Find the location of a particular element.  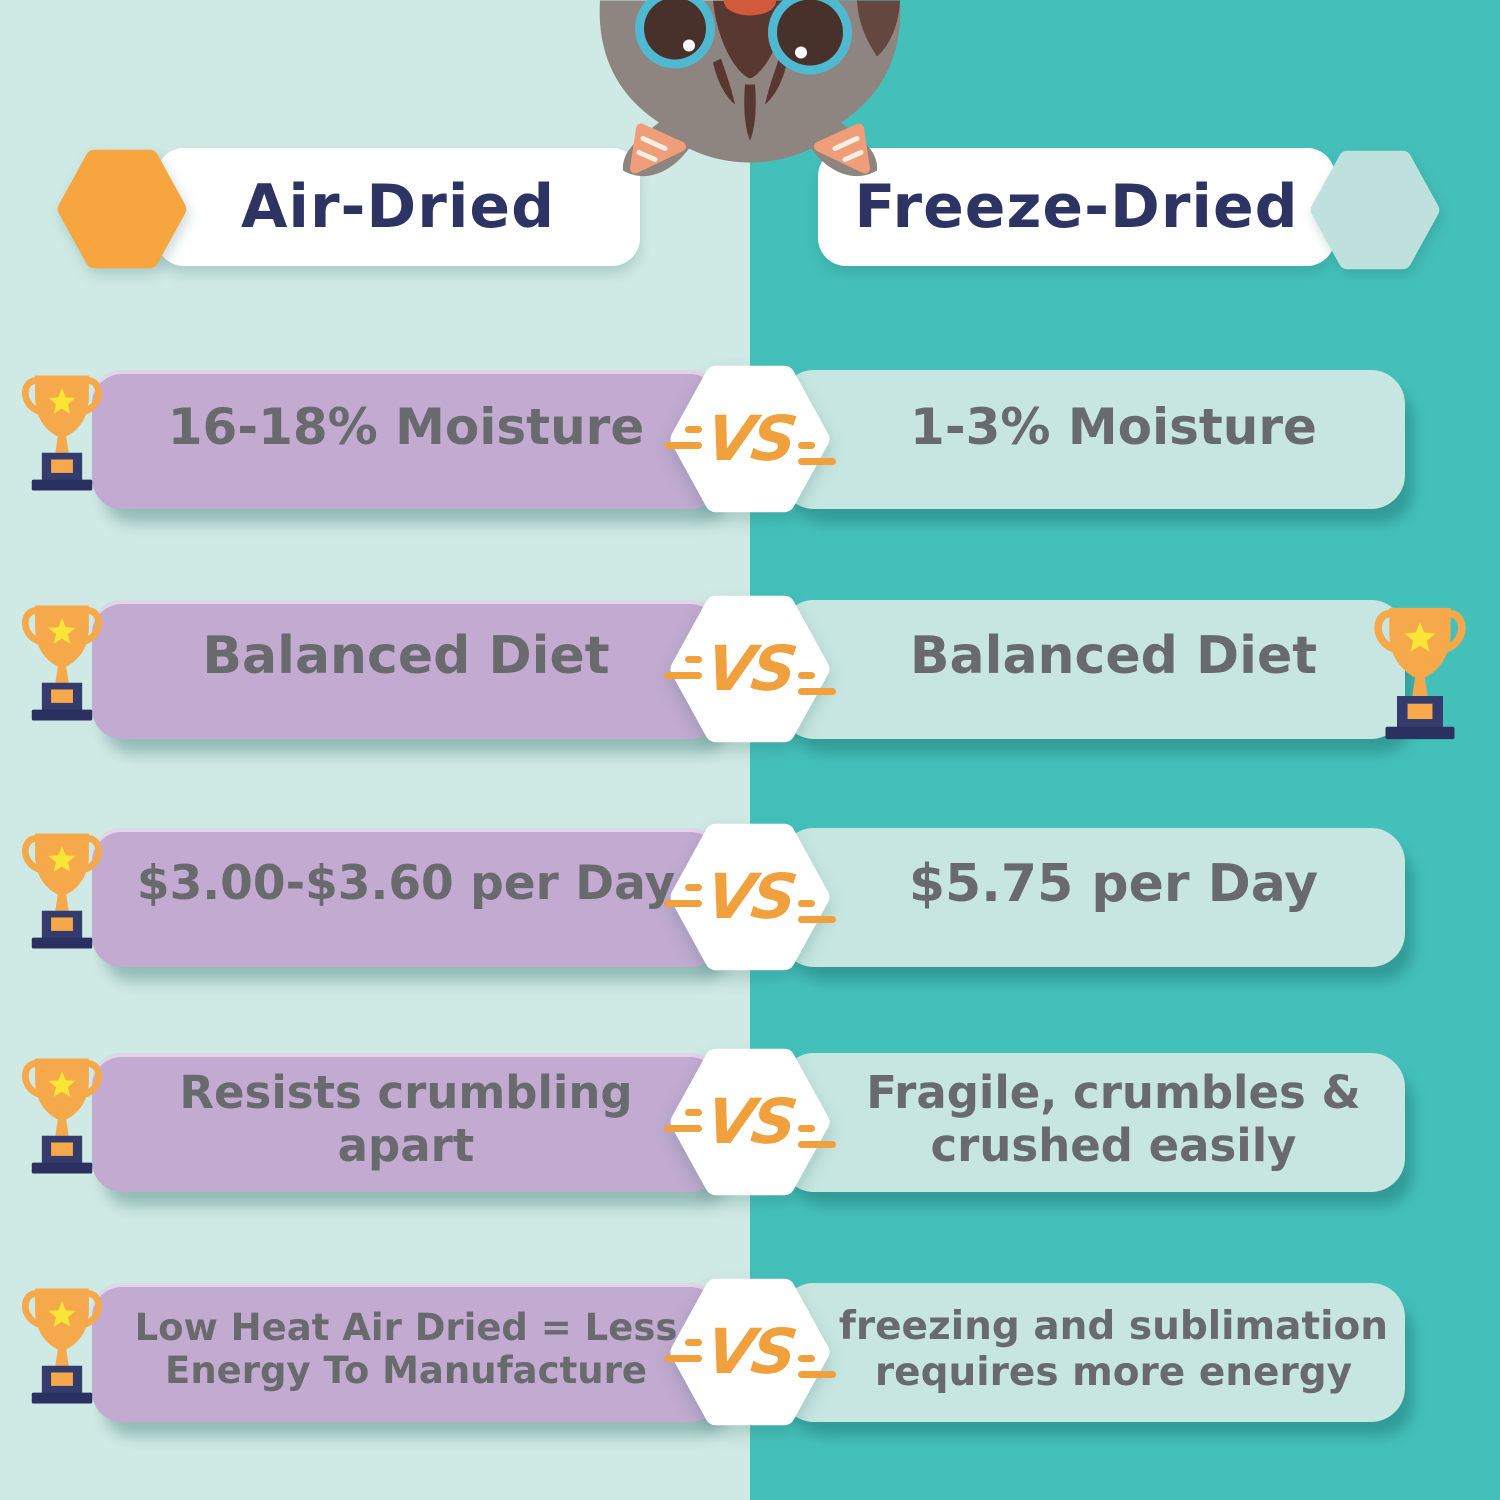

air-dried-cost-pill: $3.00-$3.60 per Day is located at coordinates (406, 897).